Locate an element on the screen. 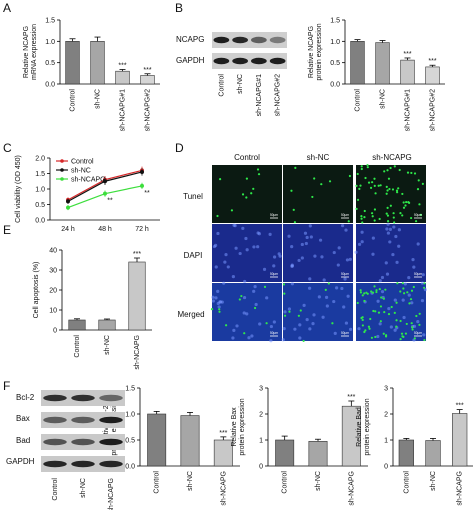 The height and width of the screenshot is (510, 474). legend-marker is located at coordinates (62, 170).